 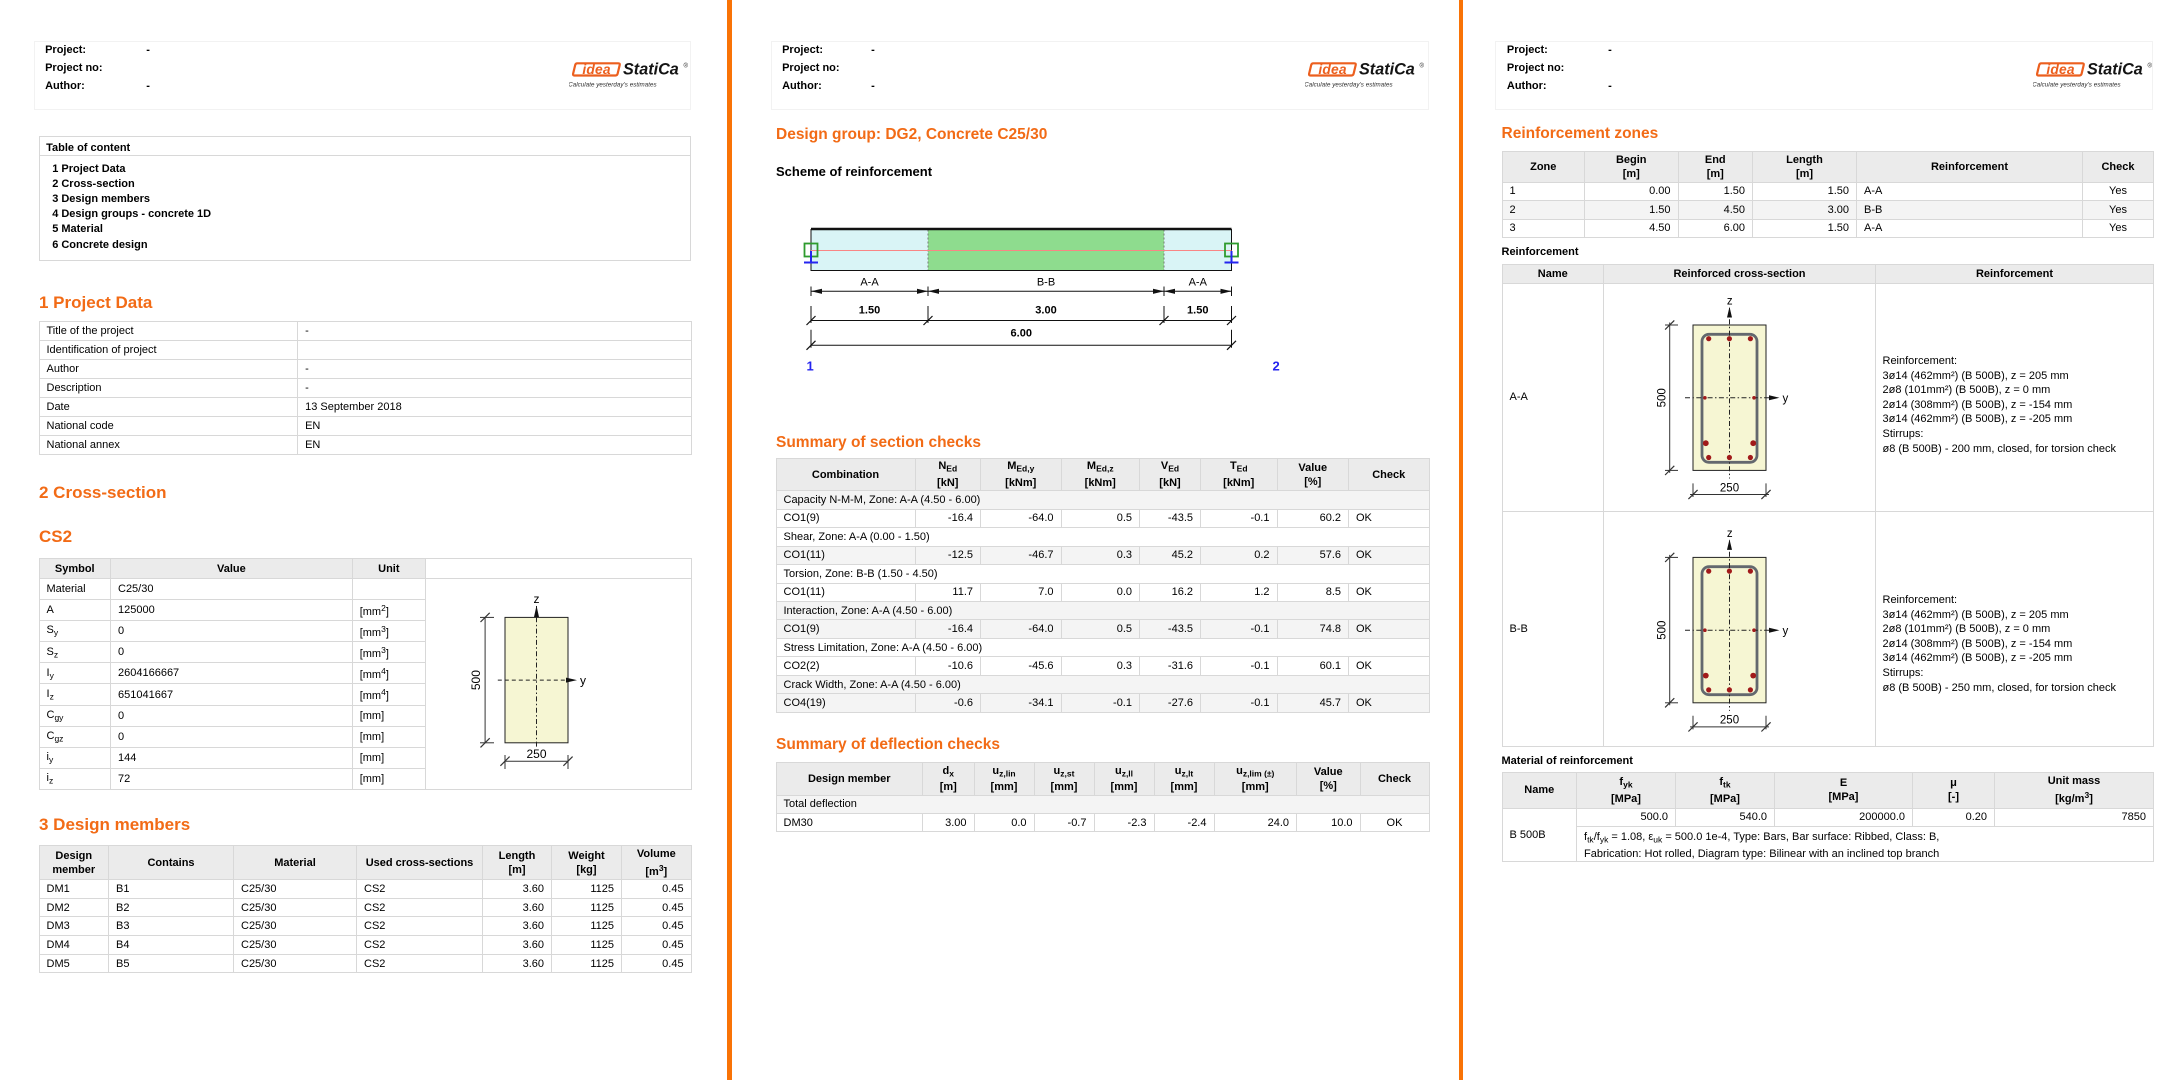 I want to click on svg-text: 2, so click(x=1275, y=365).